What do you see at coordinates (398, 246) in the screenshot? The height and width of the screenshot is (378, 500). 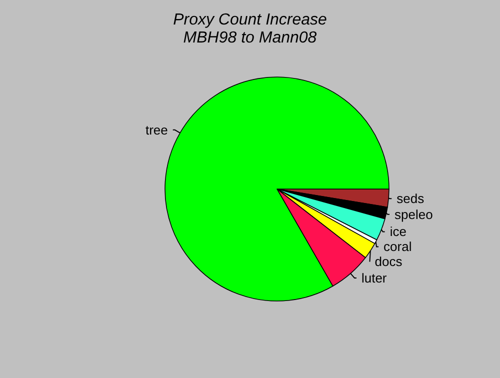 I see `slice-label: coral` at bounding box center [398, 246].